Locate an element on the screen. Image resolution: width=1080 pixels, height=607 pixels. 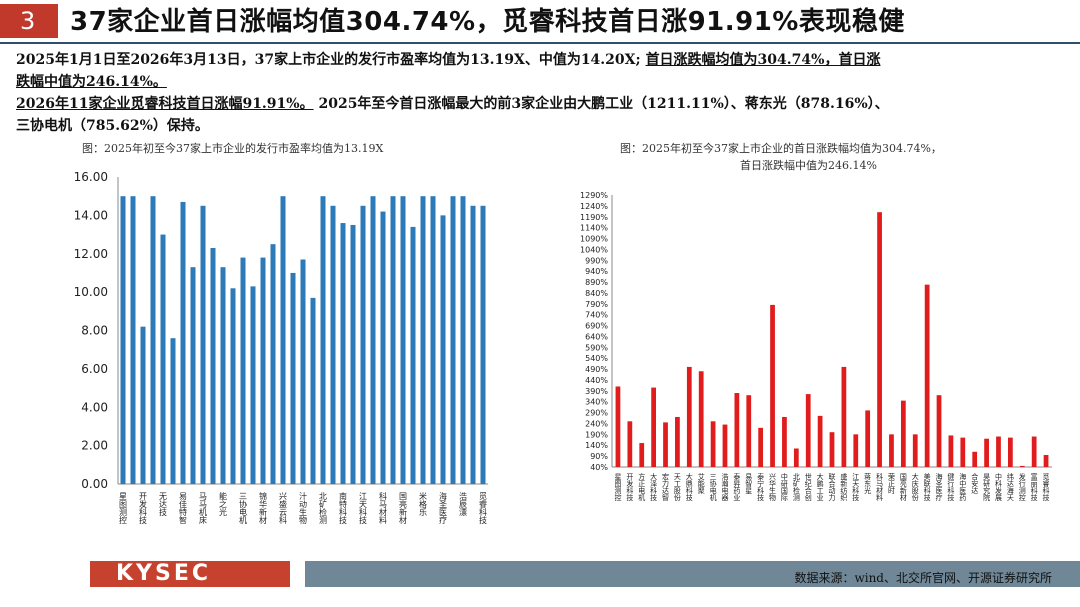
y-tick-label: 1040% is located at coordinates (594, 249).